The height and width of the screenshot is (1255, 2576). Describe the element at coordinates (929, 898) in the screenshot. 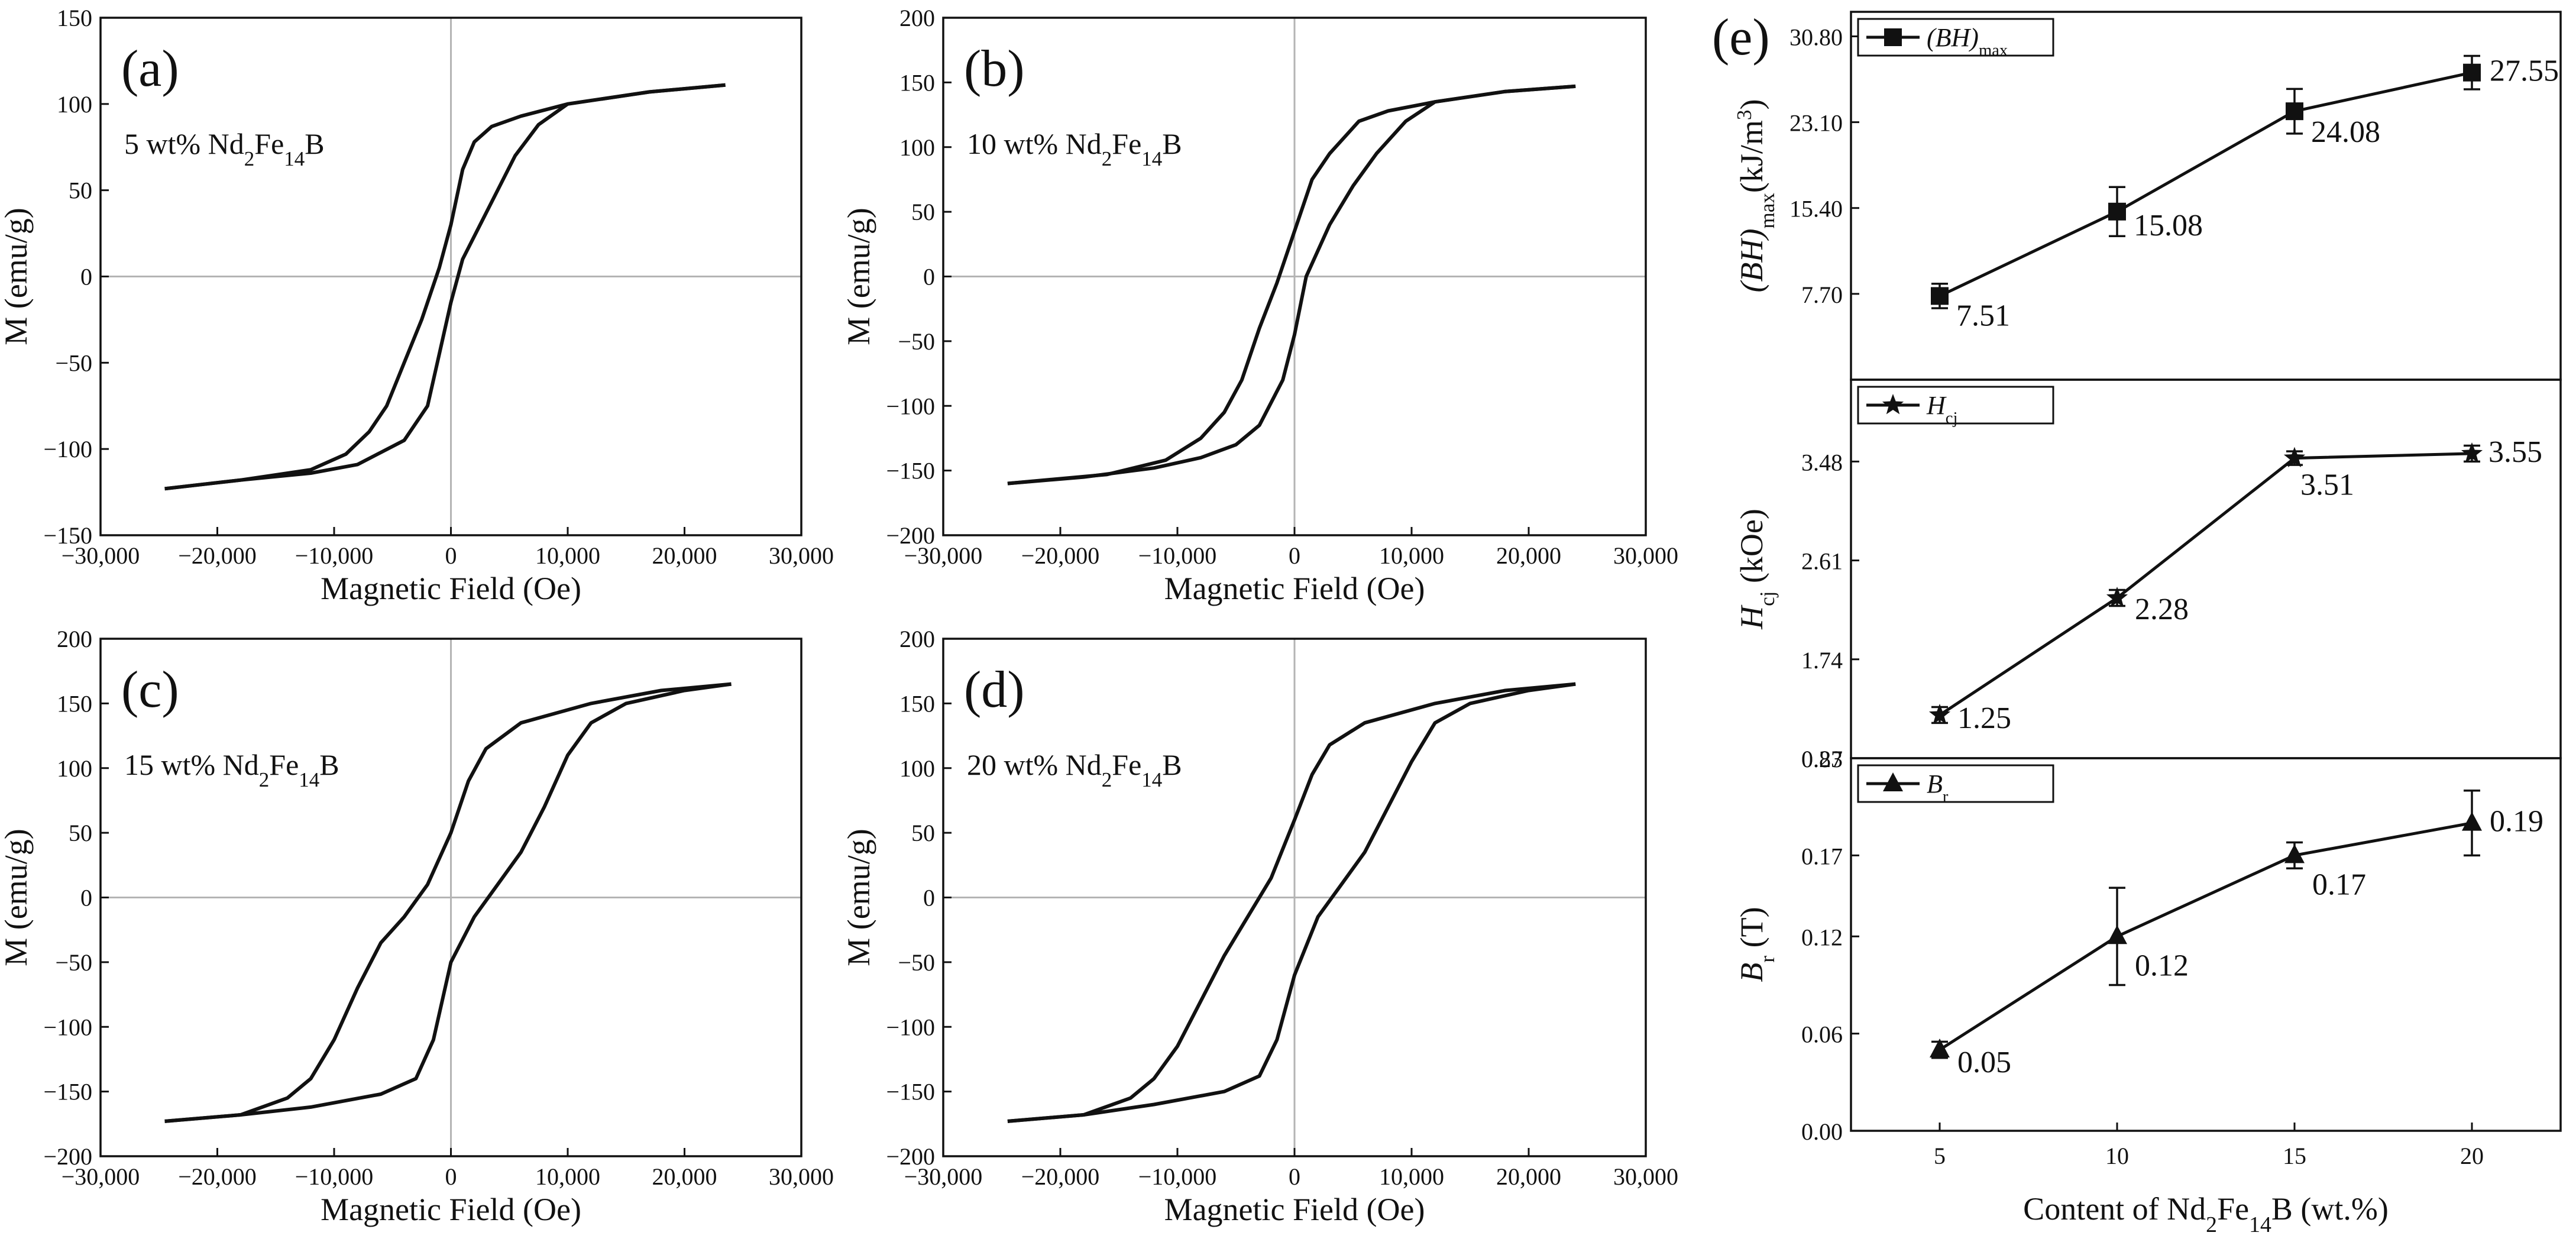

I see `y-tick-label: 0` at that location.